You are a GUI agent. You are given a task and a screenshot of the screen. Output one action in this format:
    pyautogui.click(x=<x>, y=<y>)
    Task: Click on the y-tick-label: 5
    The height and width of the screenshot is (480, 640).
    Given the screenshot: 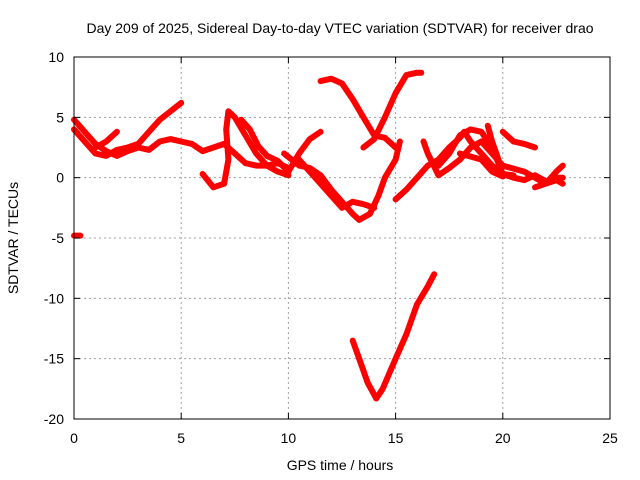 What is the action you would take?
    pyautogui.click(x=60, y=117)
    